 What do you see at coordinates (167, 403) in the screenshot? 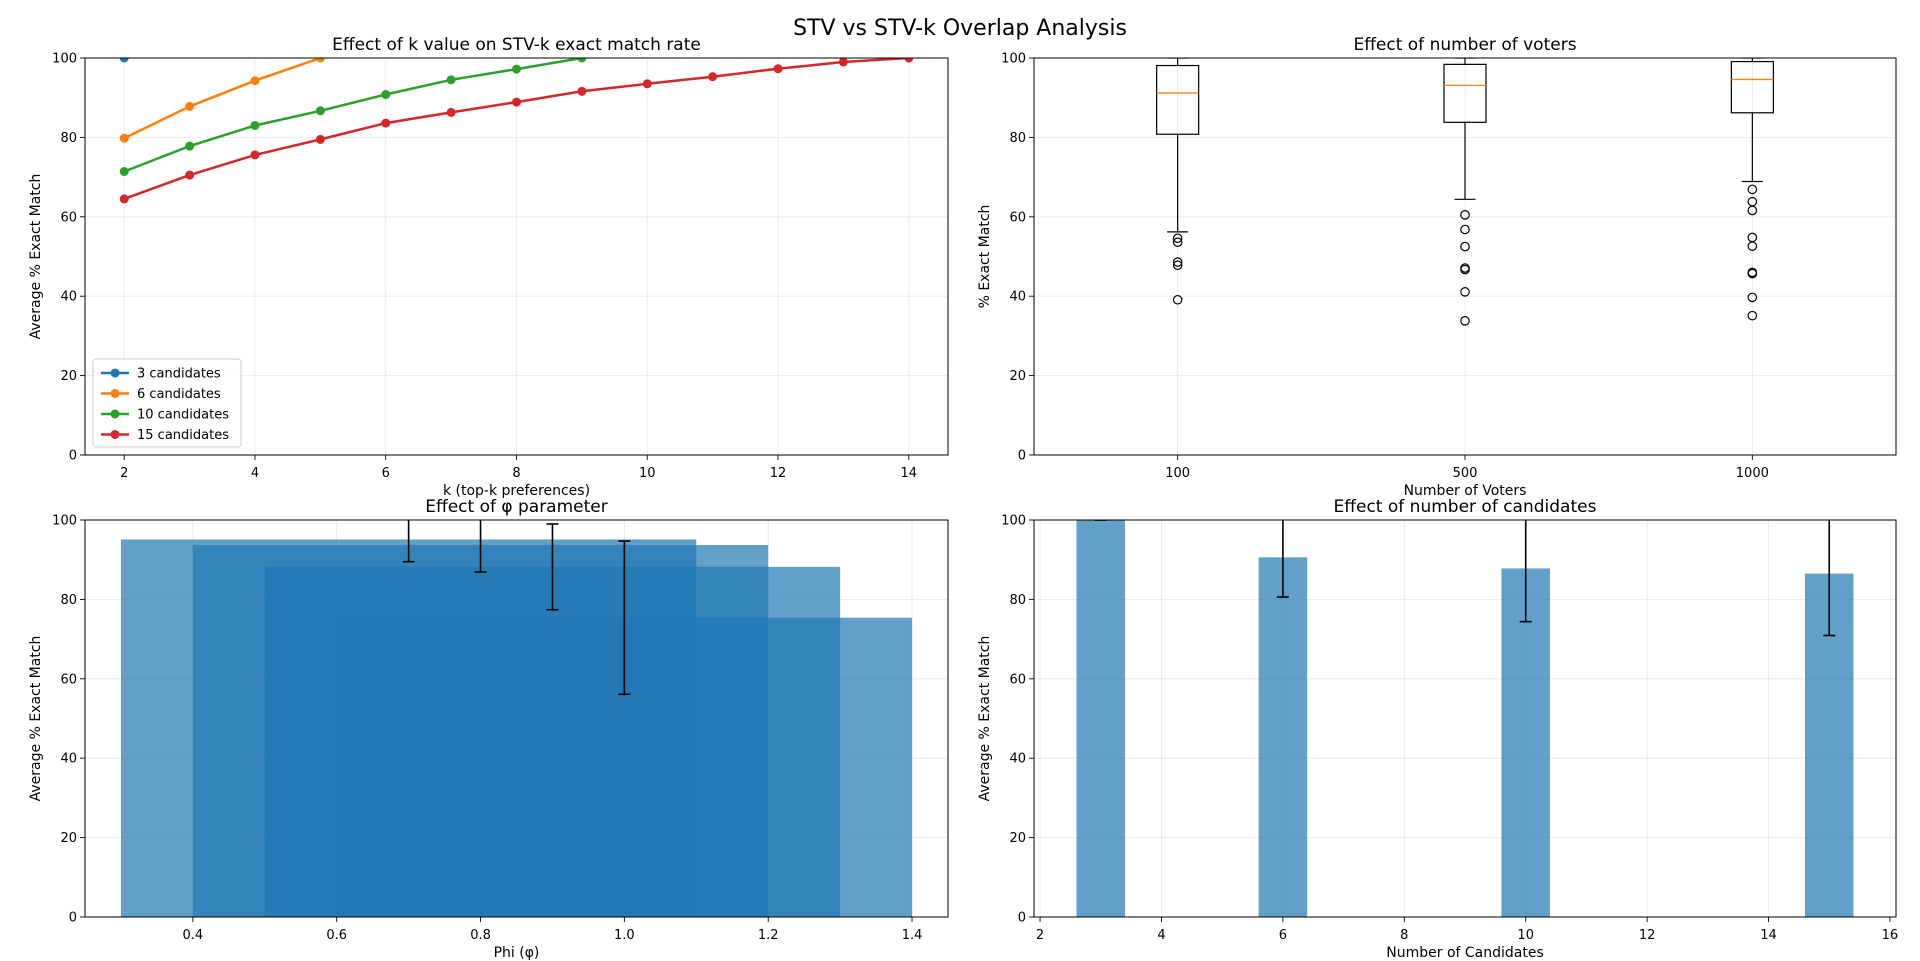
I see `legend-box` at bounding box center [167, 403].